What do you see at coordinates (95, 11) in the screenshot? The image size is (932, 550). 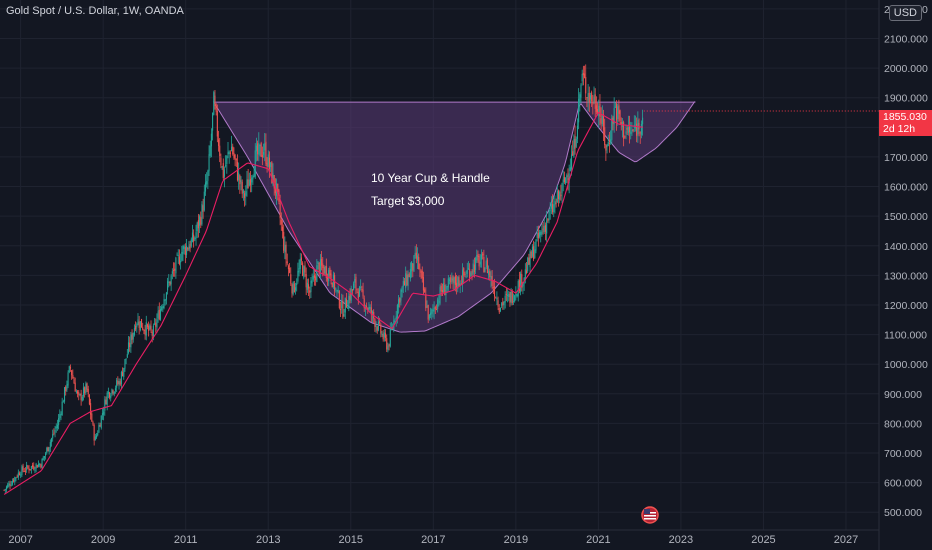 I see `chart-title: Gold Spot / U.S. Dollar, 1W, OANDA` at bounding box center [95, 11].